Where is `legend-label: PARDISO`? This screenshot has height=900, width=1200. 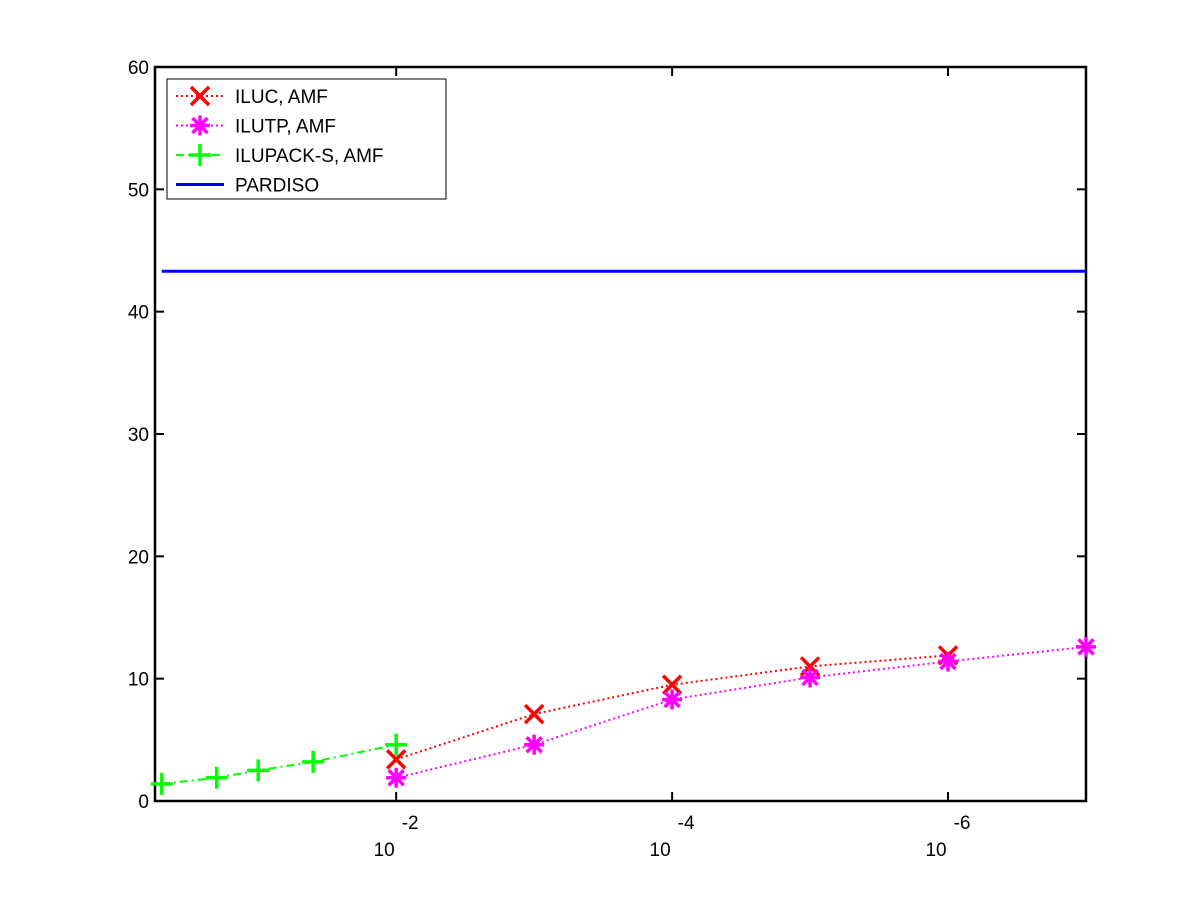 legend-label: PARDISO is located at coordinates (277, 186).